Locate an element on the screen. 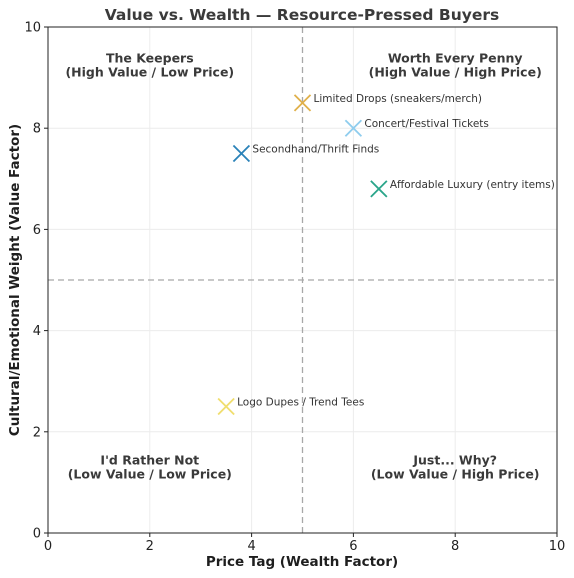 The height and width of the screenshot is (578, 574). data-point: Limited Drops (sneakers/merch) is located at coordinates (387, 102).